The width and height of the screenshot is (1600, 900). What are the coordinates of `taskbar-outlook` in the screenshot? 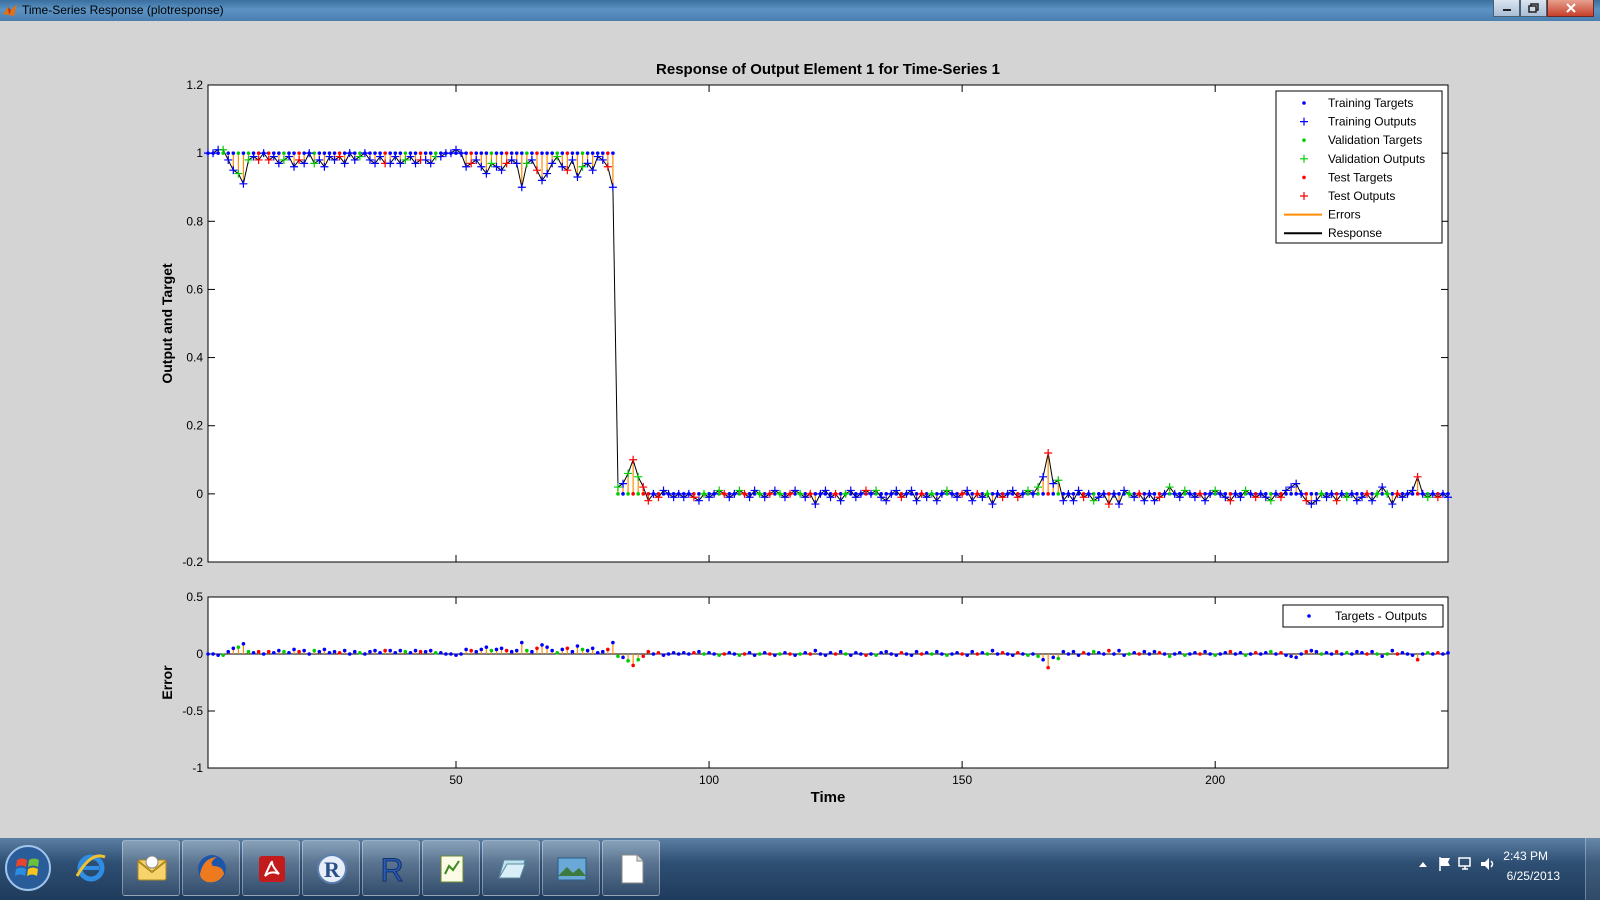 It's located at (151, 868).